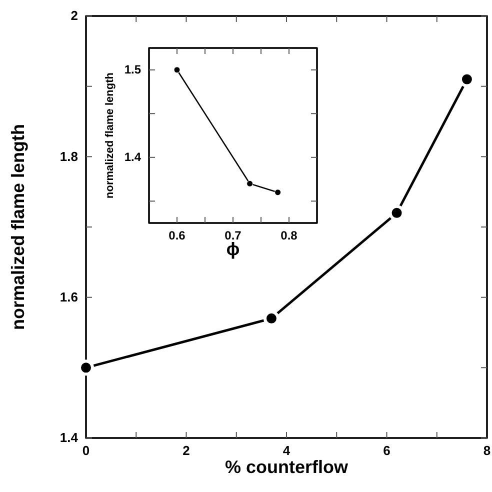  I want to click on x-tick-label: 0, so click(86, 450).